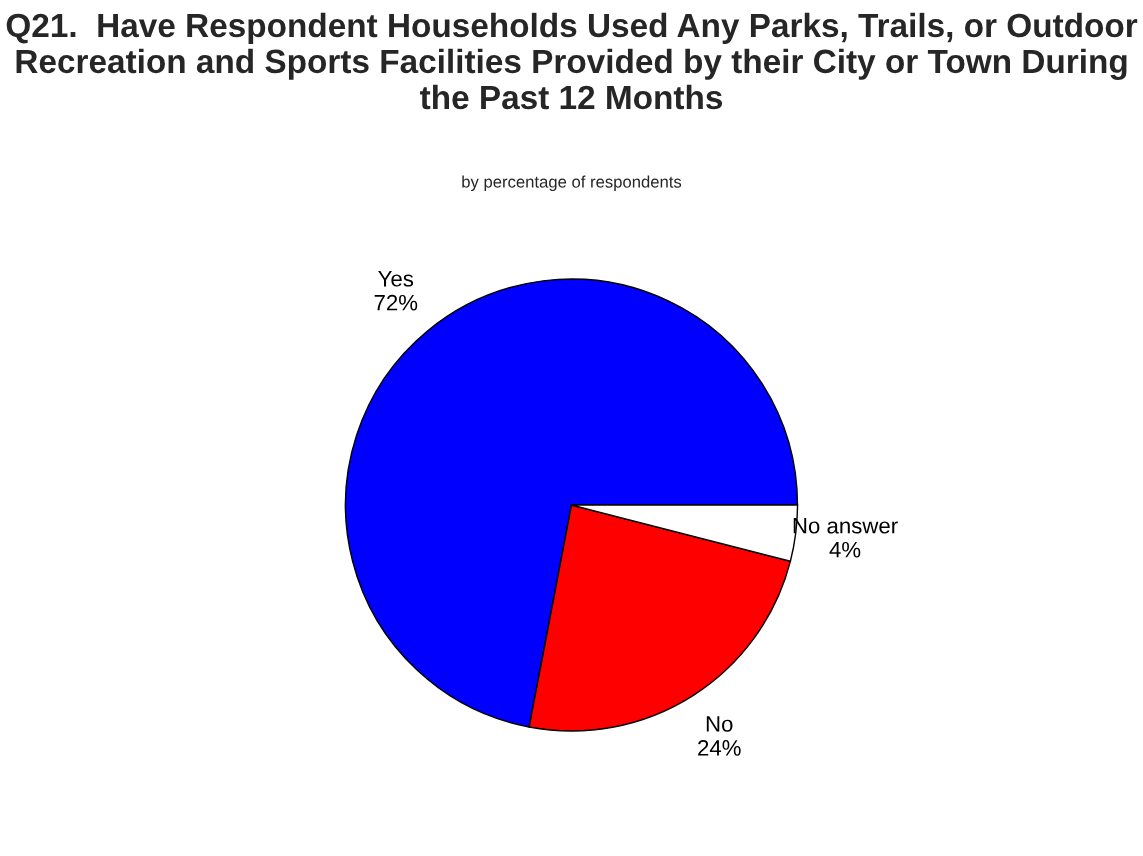 The width and height of the screenshot is (1143, 856). Describe the element at coordinates (719, 724) in the screenshot. I see `slice-label: No` at that location.